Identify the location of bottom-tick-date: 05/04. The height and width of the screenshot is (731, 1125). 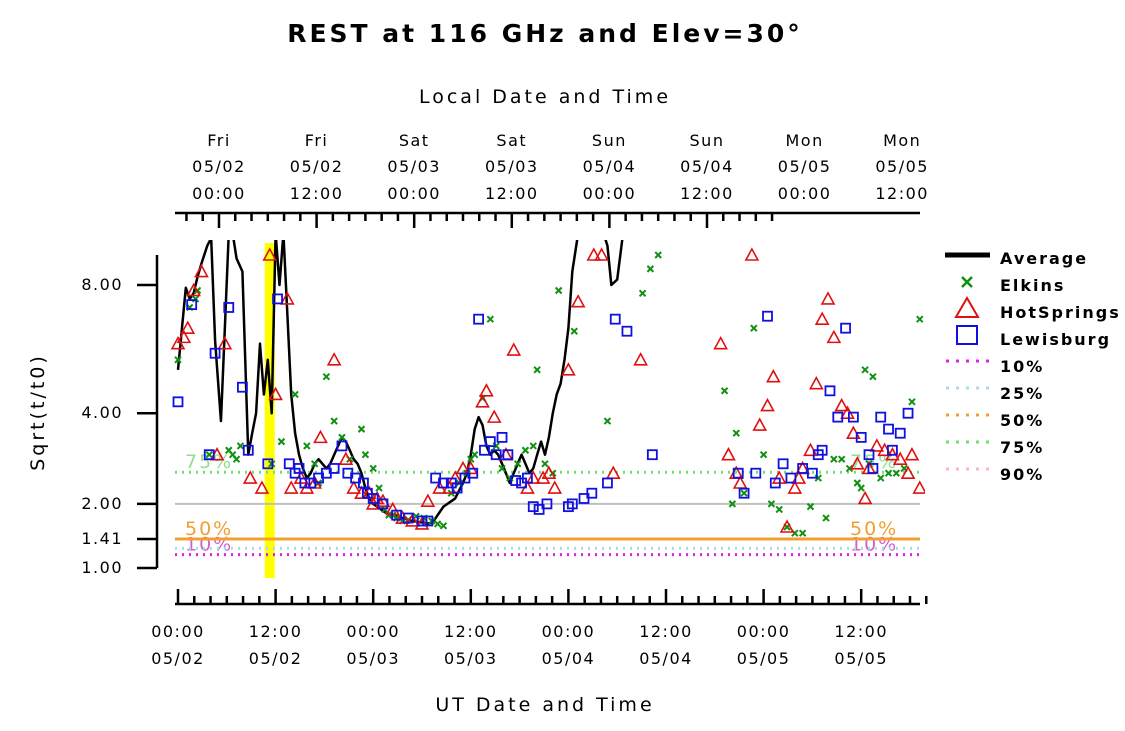
(666, 658).